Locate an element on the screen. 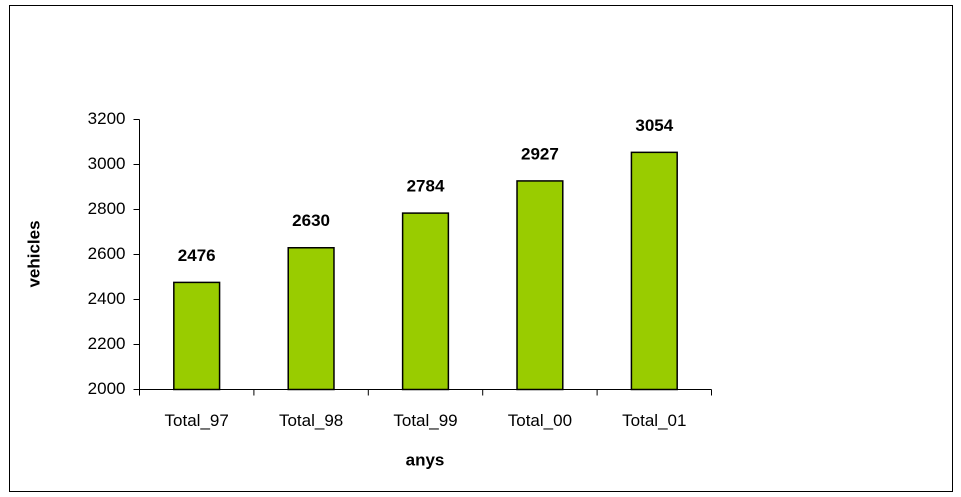 This screenshot has width=961, height=497. y-tick-label: 2000 is located at coordinates (107, 388).